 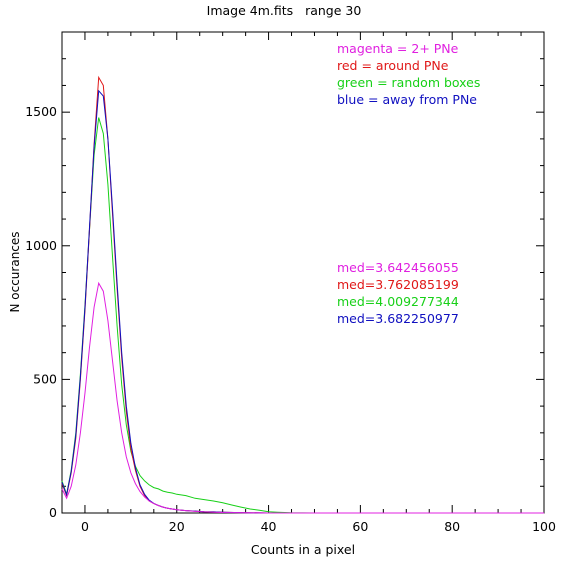 What do you see at coordinates (303, 549) in the screenshot?
I see `x-axis-label: Counts in a pixel` at bounding box center [303, 549].